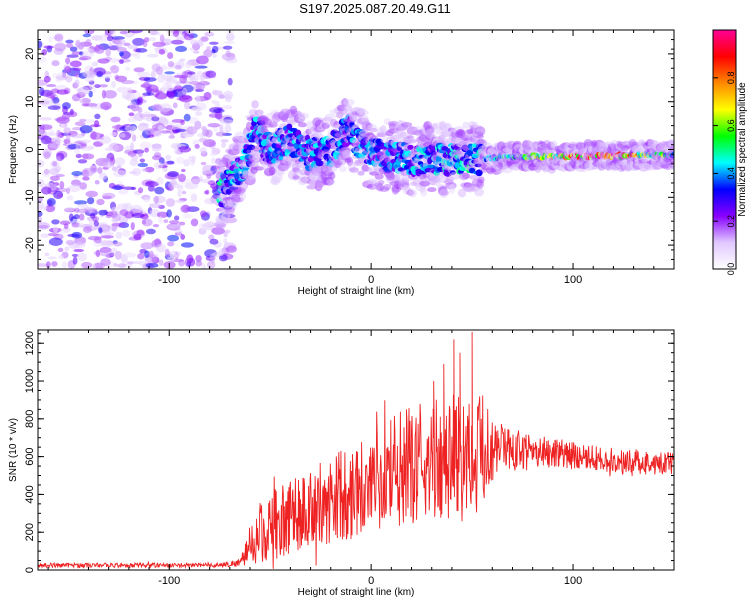 Image resolution: width=750 pixels, height=600 pixels. What do you see at coordinates (356, 592) in the screenshot?
I see `snr-xlabel: Height of straight line (km)` at bounding box center [356, 592].